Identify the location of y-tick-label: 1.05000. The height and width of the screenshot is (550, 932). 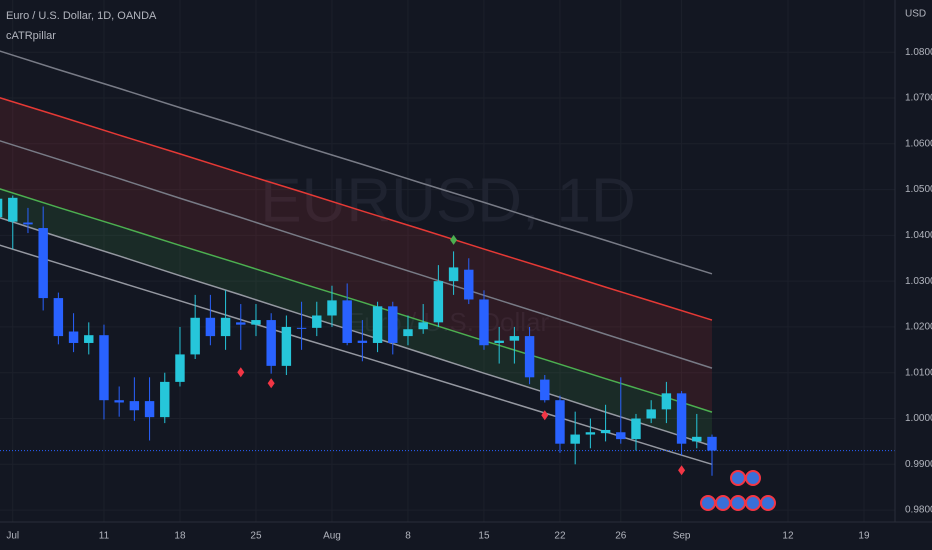
(918, 189).